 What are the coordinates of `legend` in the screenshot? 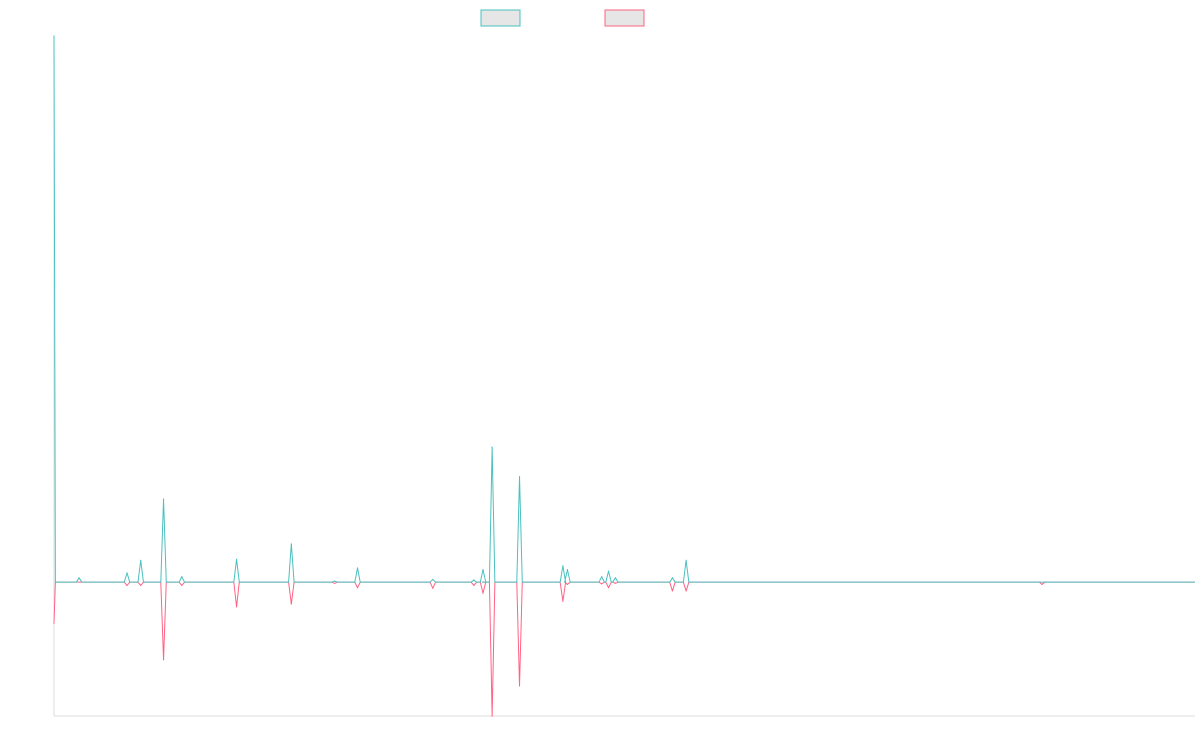 It's located at (562, 18).